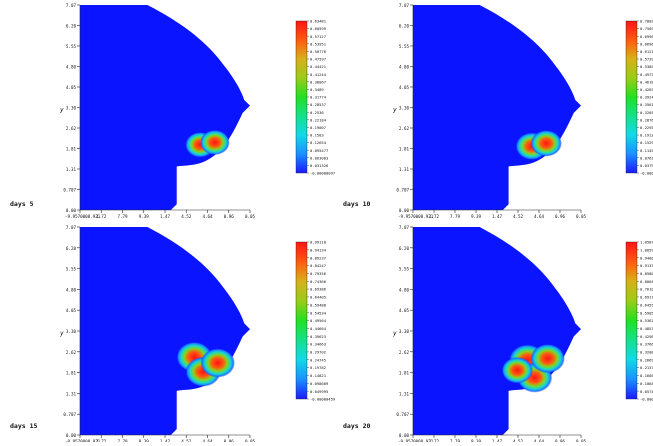 This screenshot has width=653, height=446. I want to click on colorbar-label: 0.85804, so click(646, 273).